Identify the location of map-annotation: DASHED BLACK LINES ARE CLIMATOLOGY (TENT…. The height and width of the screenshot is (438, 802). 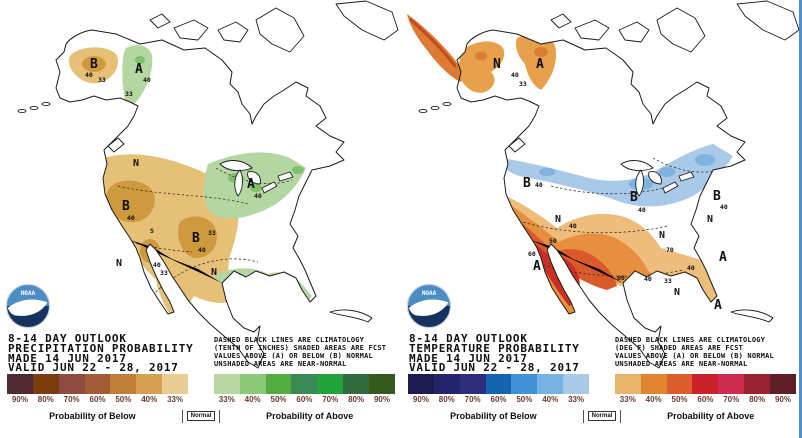
(300, 352).